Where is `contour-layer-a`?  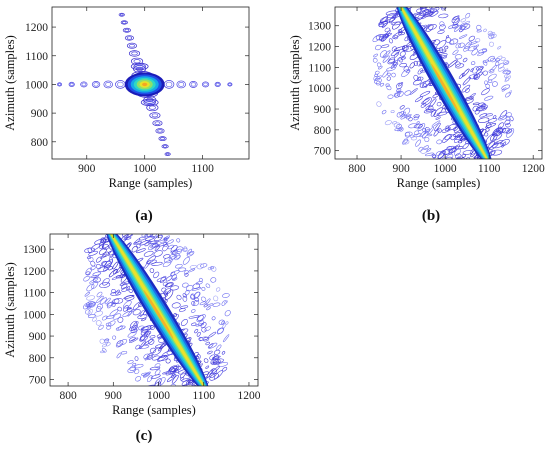 contour-layer-a is located at coordinates (145, 84).